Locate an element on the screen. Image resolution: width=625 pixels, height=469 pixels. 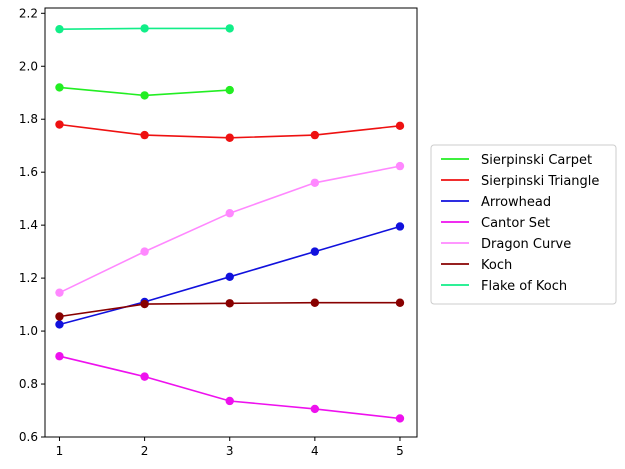
y-tick-label: 2.0 is located at coordinates (28, 66).